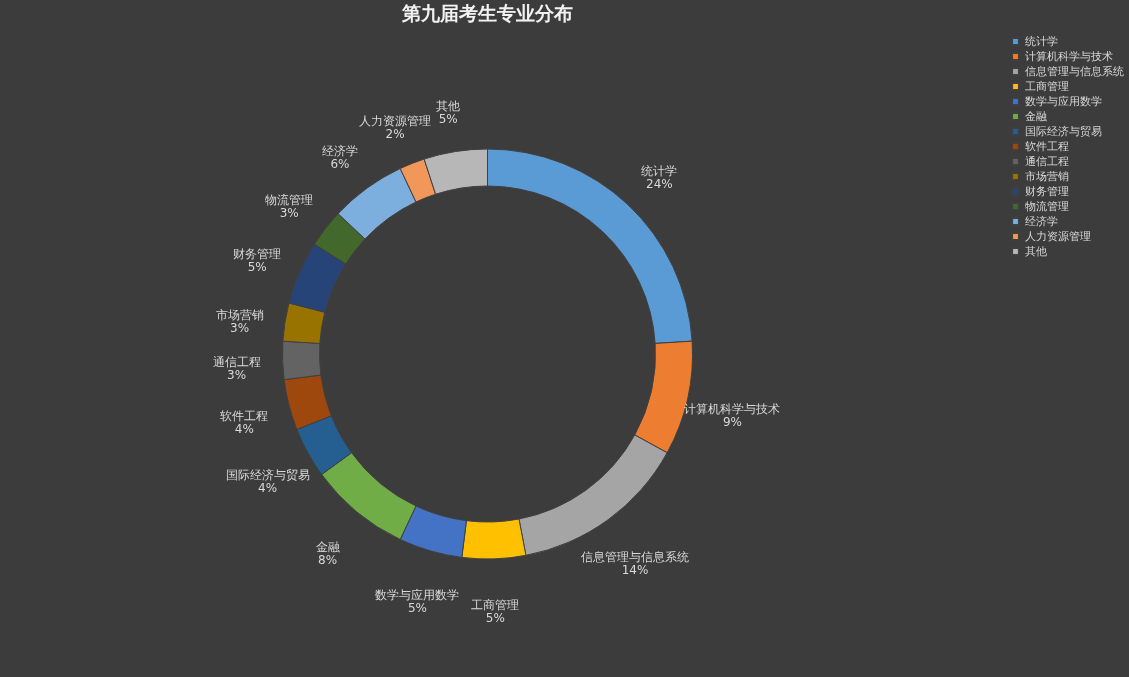  What do you see at coordinates (1036, 251) in the screenshot?
I see `legend-label: 其他` at bounding box center [1036, 251].